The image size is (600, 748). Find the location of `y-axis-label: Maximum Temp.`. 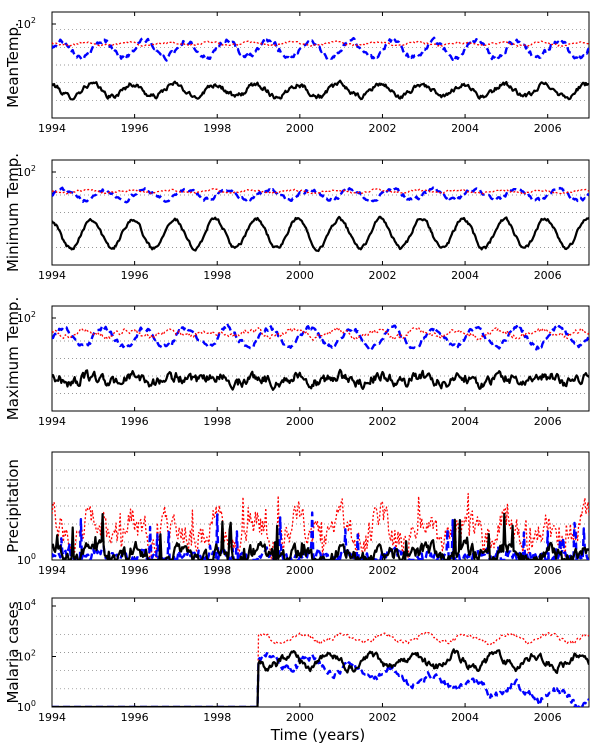

y-axis-label: Maximum Temp. is located at coordinates (13, 358).